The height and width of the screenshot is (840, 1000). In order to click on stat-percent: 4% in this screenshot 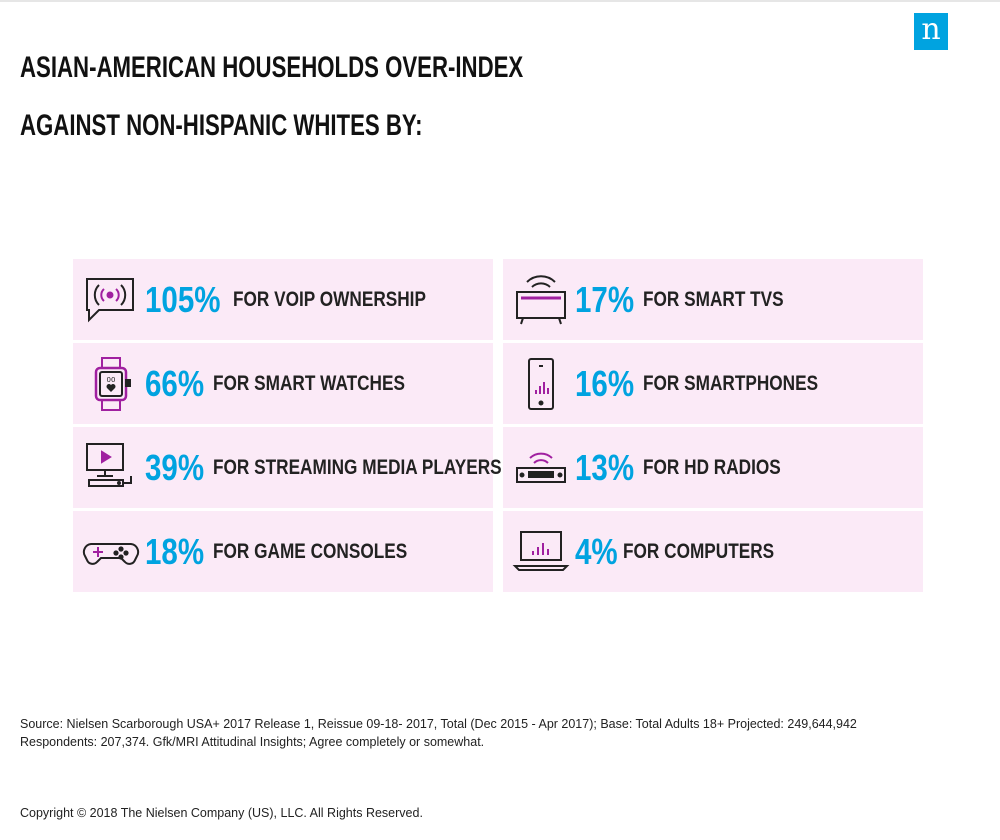, I will do `click(596, 551)`.